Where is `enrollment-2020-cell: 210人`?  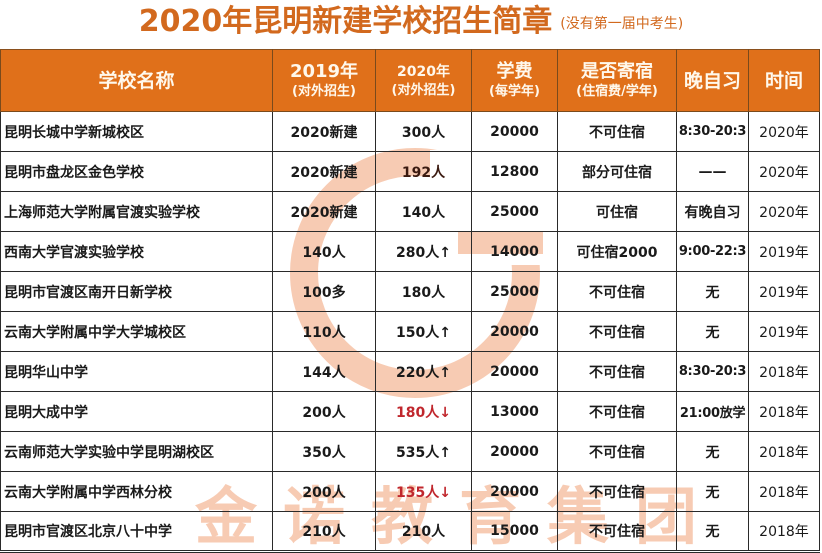
enrollment-2020-cell: 210人 is located at coordinates (423, 532).